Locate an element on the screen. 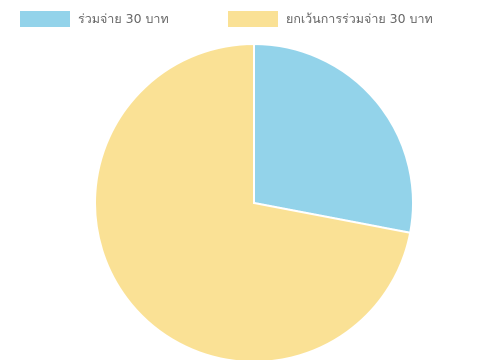 The height and width of the screenshot is (360, 493). legend-swatch-exempt is located at coordinates (253, 19).